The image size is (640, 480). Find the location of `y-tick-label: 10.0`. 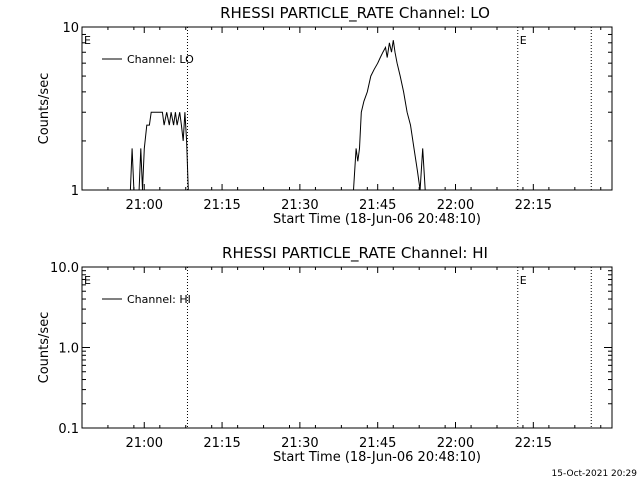

y-tick-label: 10.0 is located at coordinates (64, 268).